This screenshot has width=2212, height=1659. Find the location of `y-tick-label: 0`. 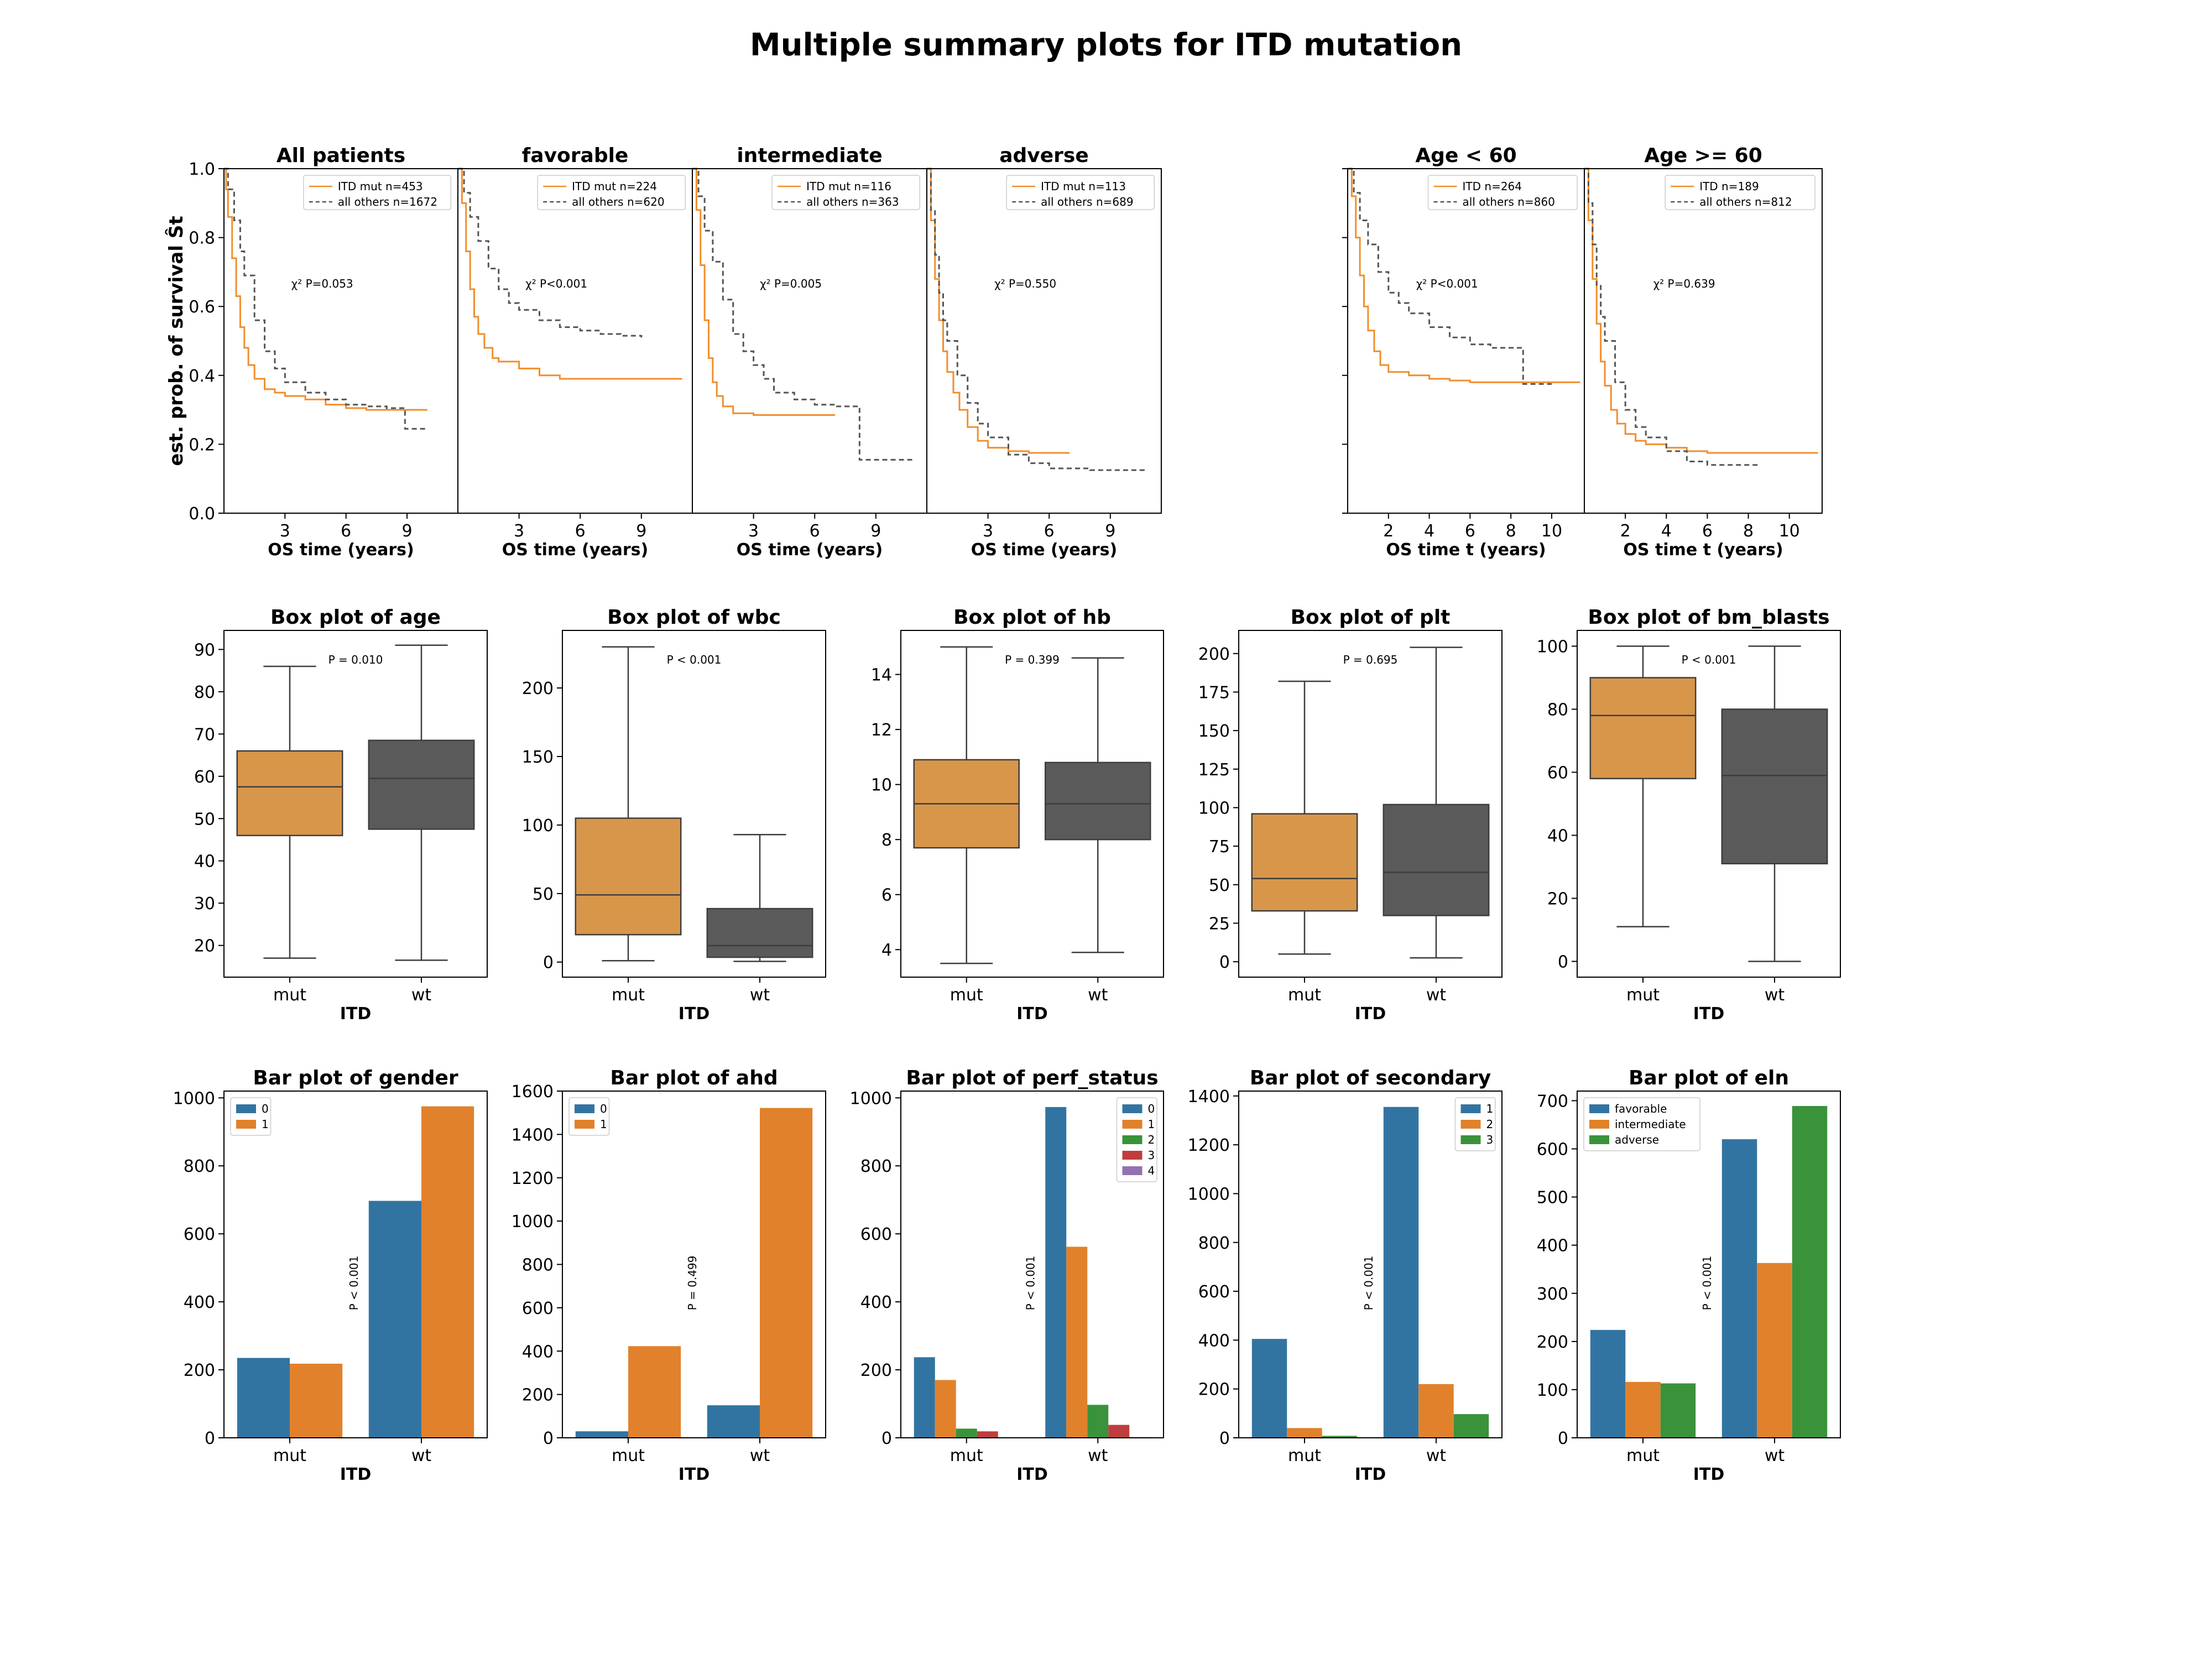

y-tick-label: 0 is located at coordinates (210, 1438).